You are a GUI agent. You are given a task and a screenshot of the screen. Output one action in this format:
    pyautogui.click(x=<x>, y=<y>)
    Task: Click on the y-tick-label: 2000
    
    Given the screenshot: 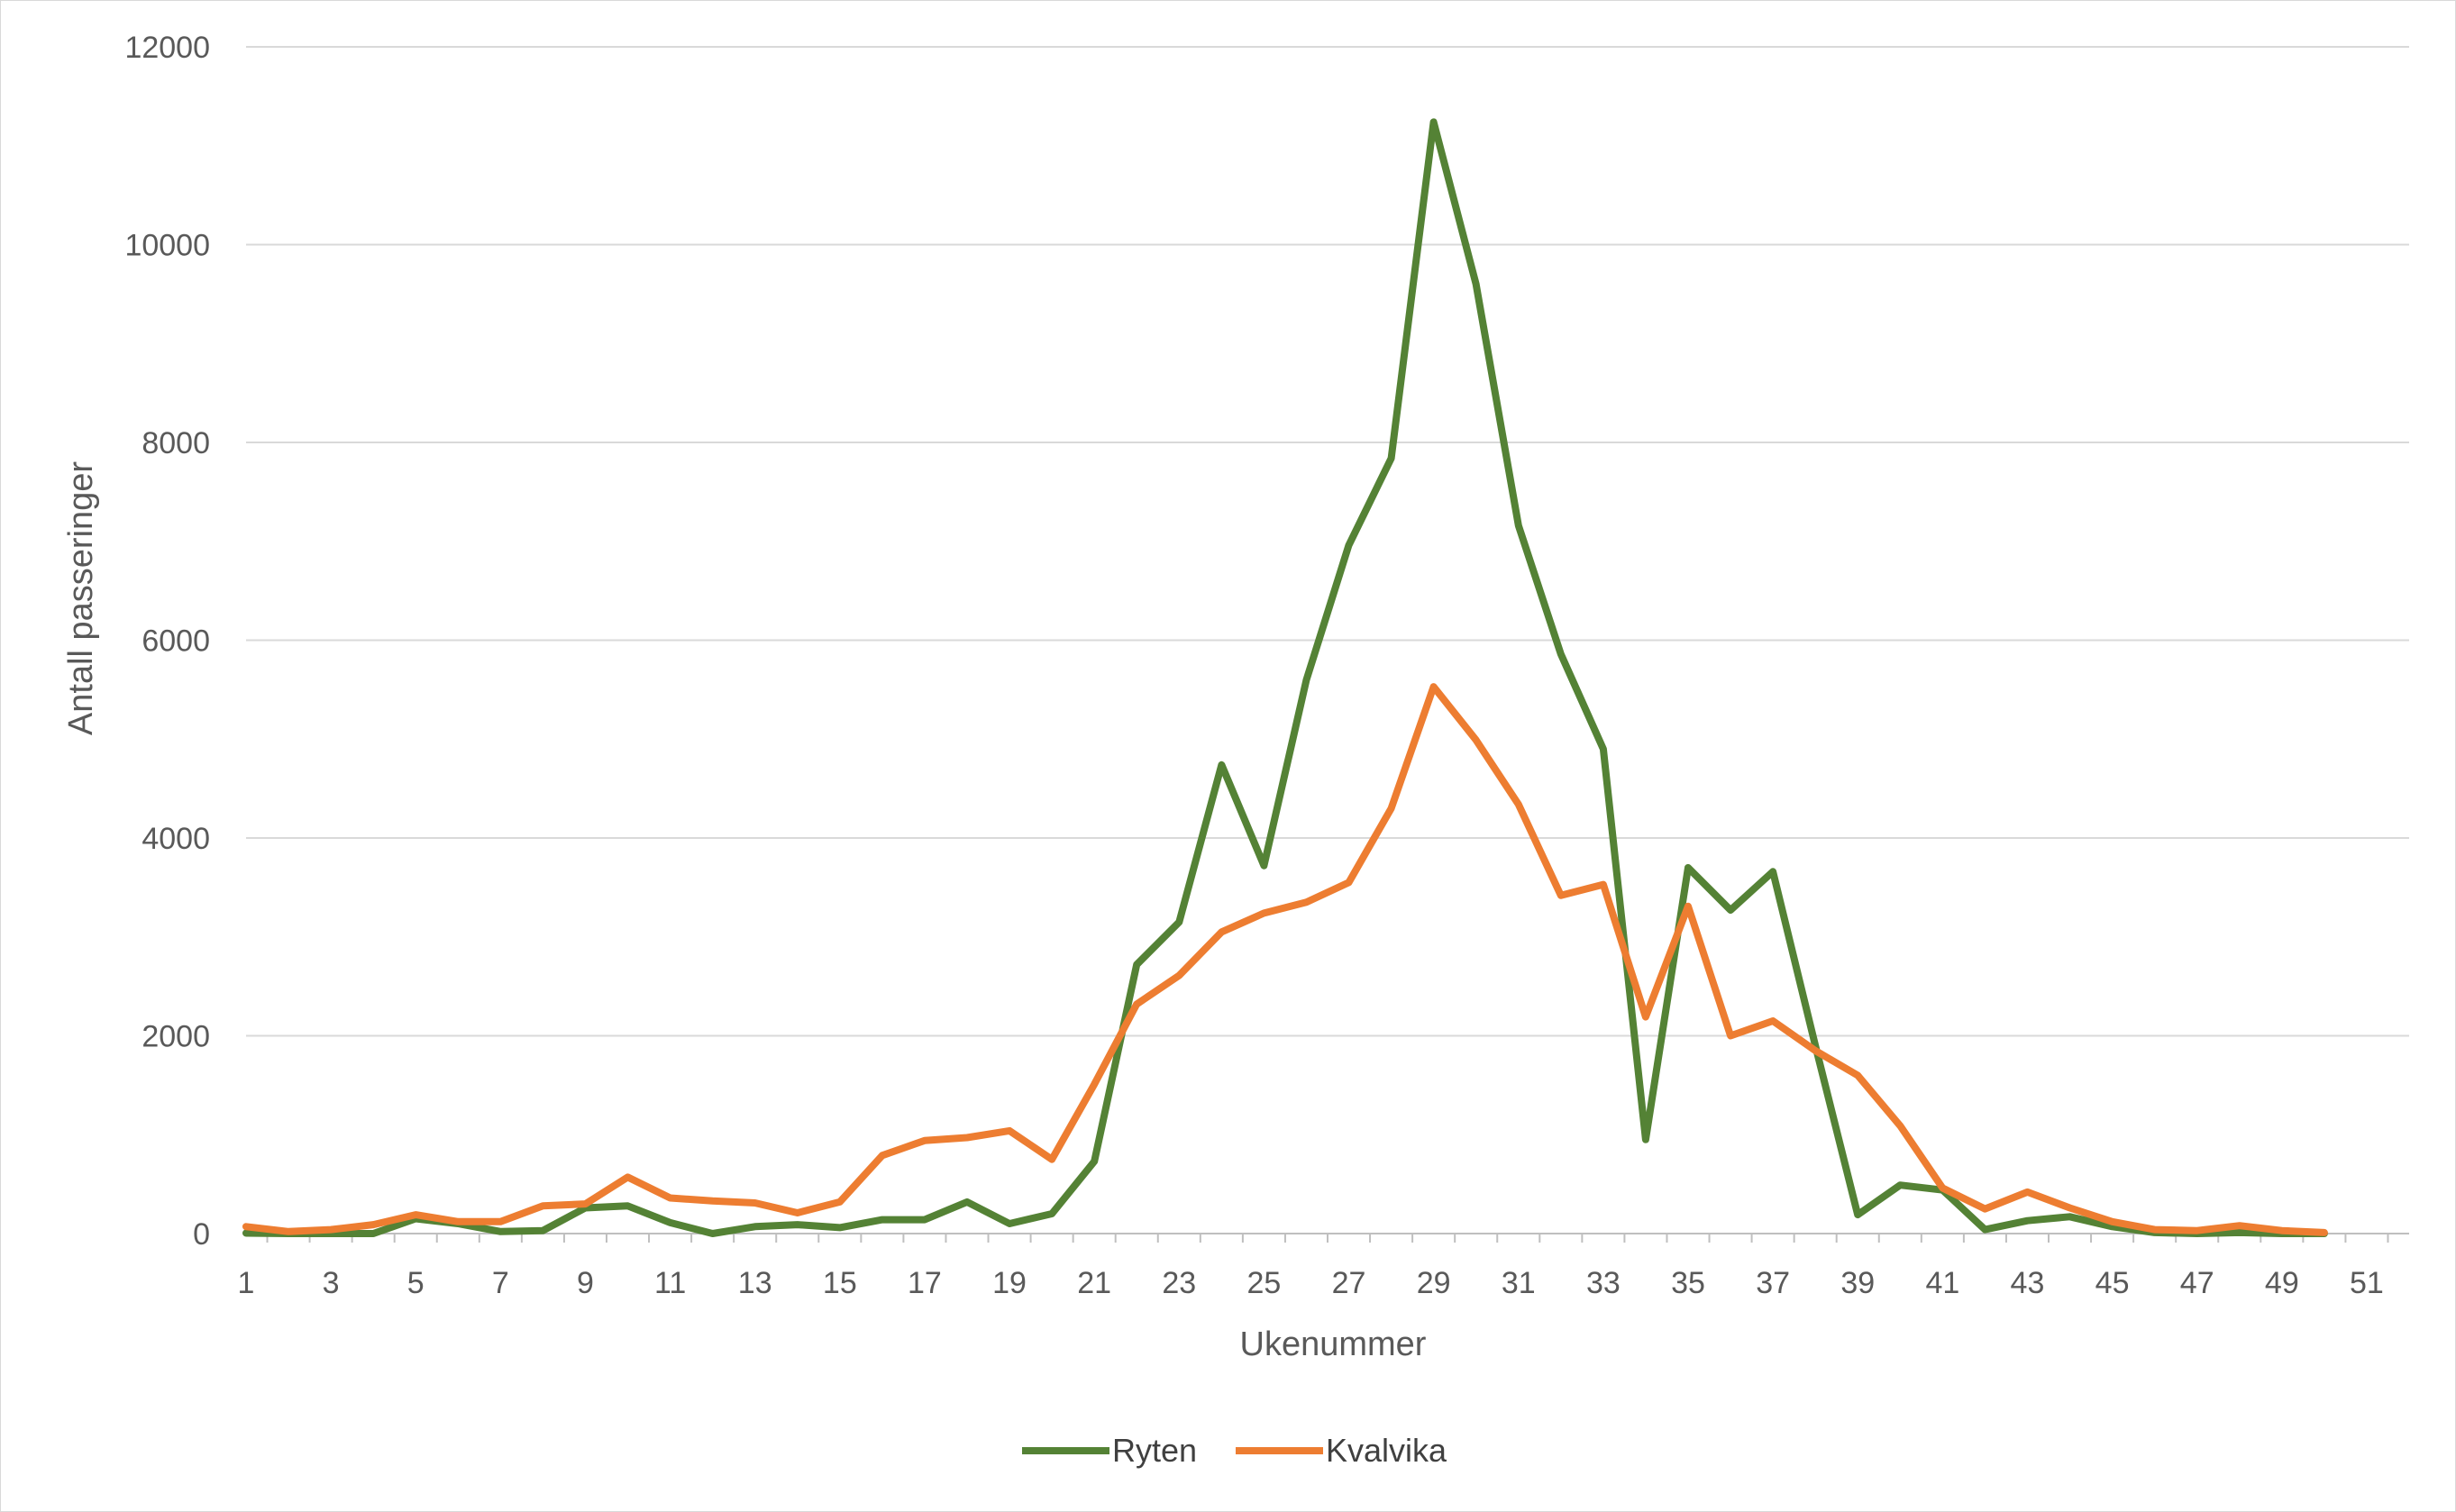 What is the action you would take?
    pyautogui.click(x=176, y=1037)
    